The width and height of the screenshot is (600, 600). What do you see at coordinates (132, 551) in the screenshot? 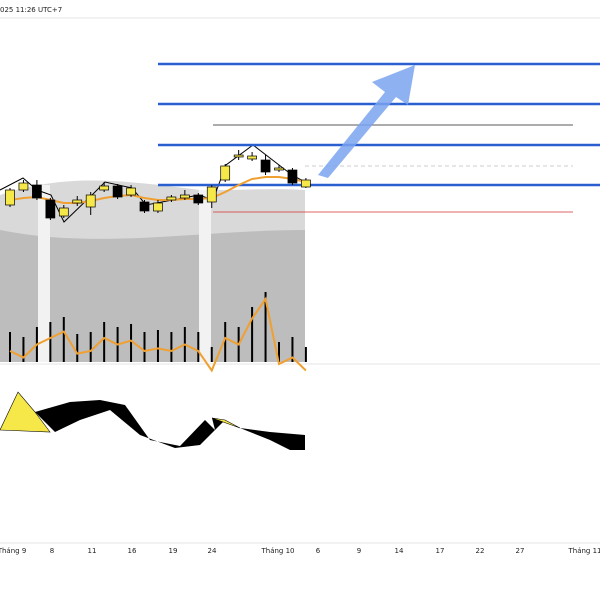
I see `x-tick-label: 16` at bounding box center [132, 551].